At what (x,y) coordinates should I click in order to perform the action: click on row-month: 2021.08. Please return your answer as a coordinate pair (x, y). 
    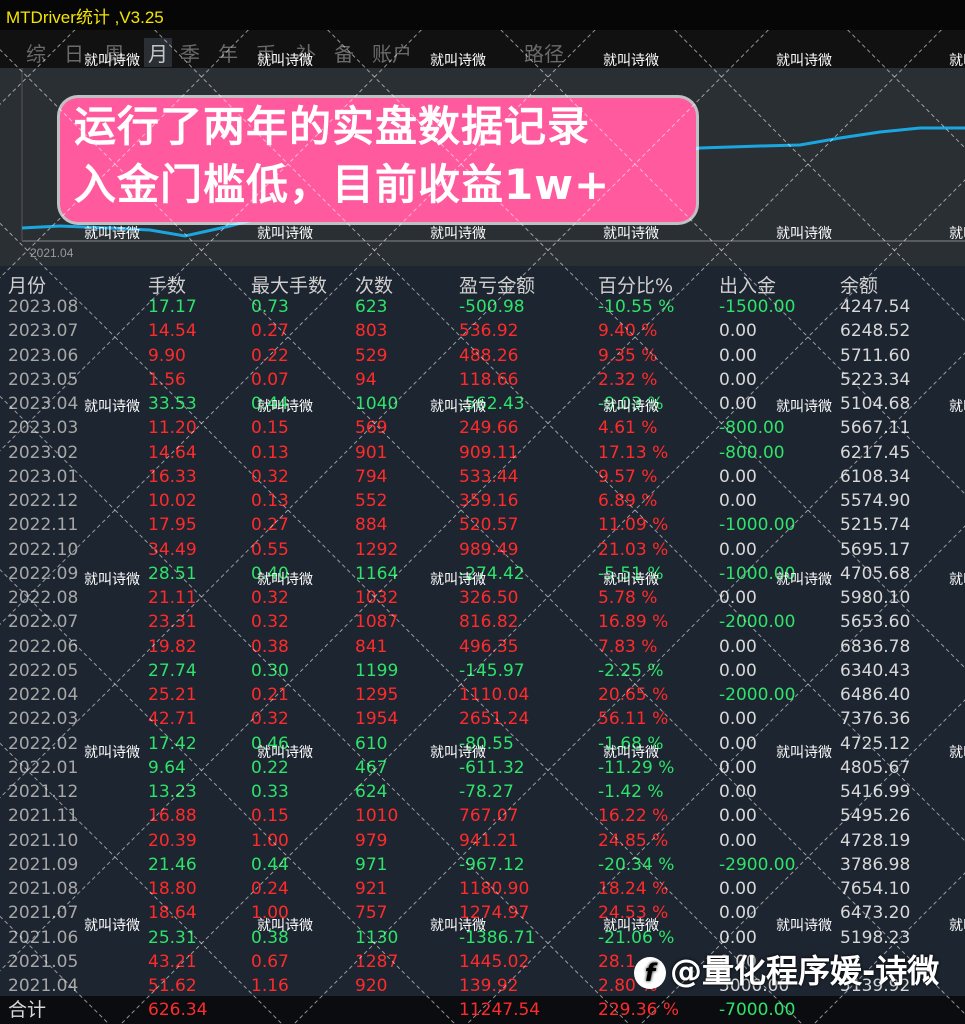
    Looking at the image, I should click on (43, 889).